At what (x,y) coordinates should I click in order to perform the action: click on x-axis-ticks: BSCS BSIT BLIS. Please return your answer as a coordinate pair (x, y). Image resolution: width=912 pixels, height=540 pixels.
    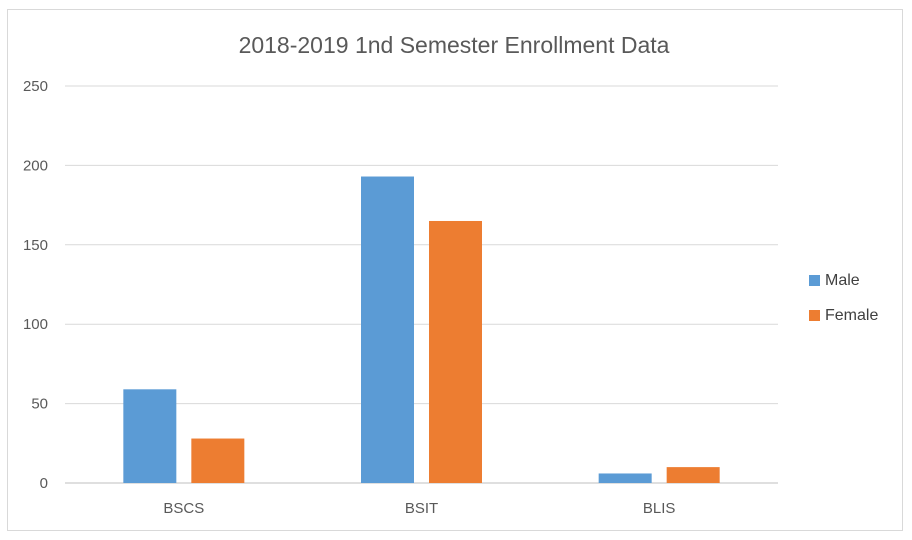
    Looking at the image, I should click on (419, 508).